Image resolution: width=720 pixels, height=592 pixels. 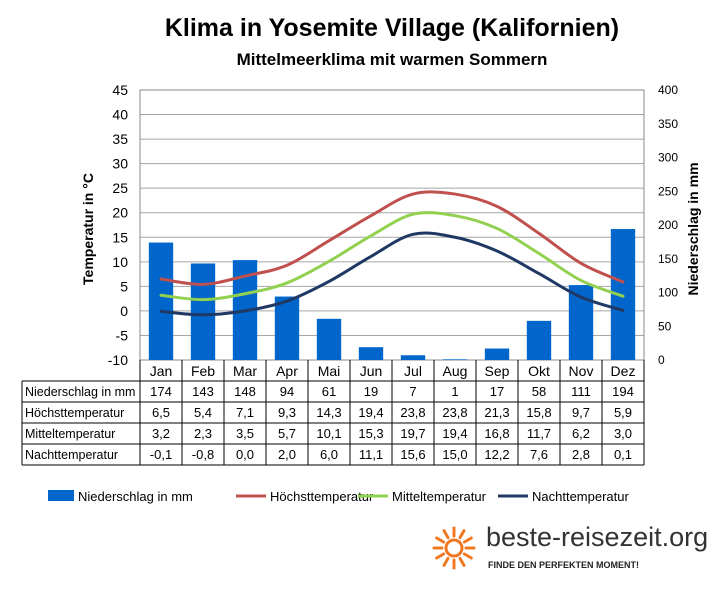 What do you see at coordinates (413, 371) in the screenshot?
I see `x-tick-label: Jul` at bounding box center [413, 371].